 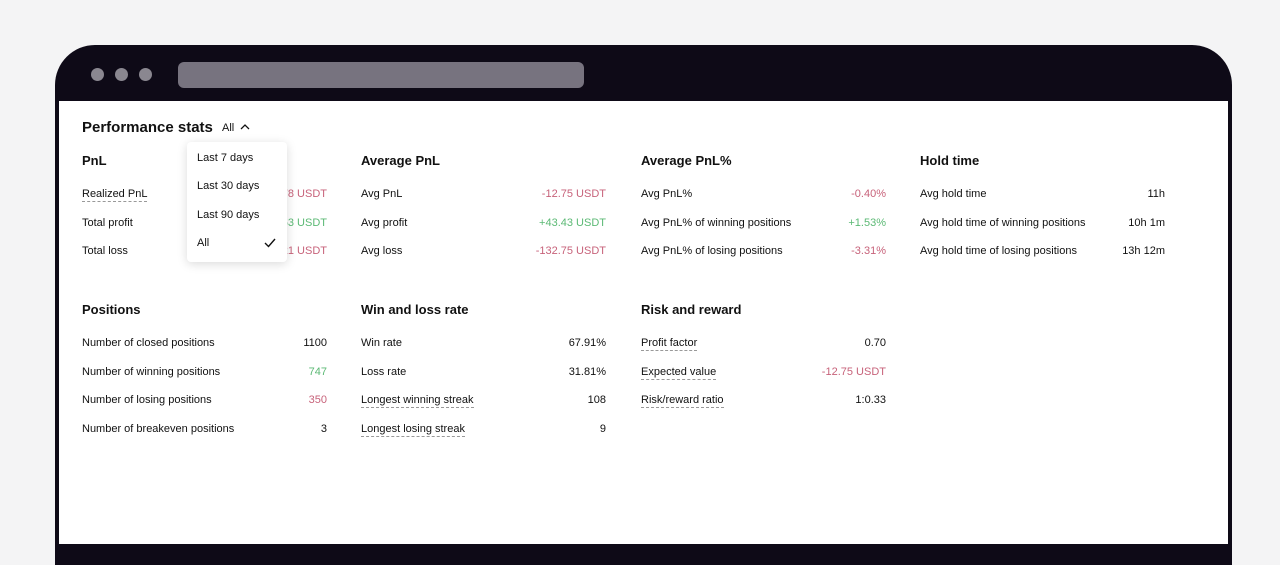 I want to click on filter-button: All, so click(x=228, y=128).